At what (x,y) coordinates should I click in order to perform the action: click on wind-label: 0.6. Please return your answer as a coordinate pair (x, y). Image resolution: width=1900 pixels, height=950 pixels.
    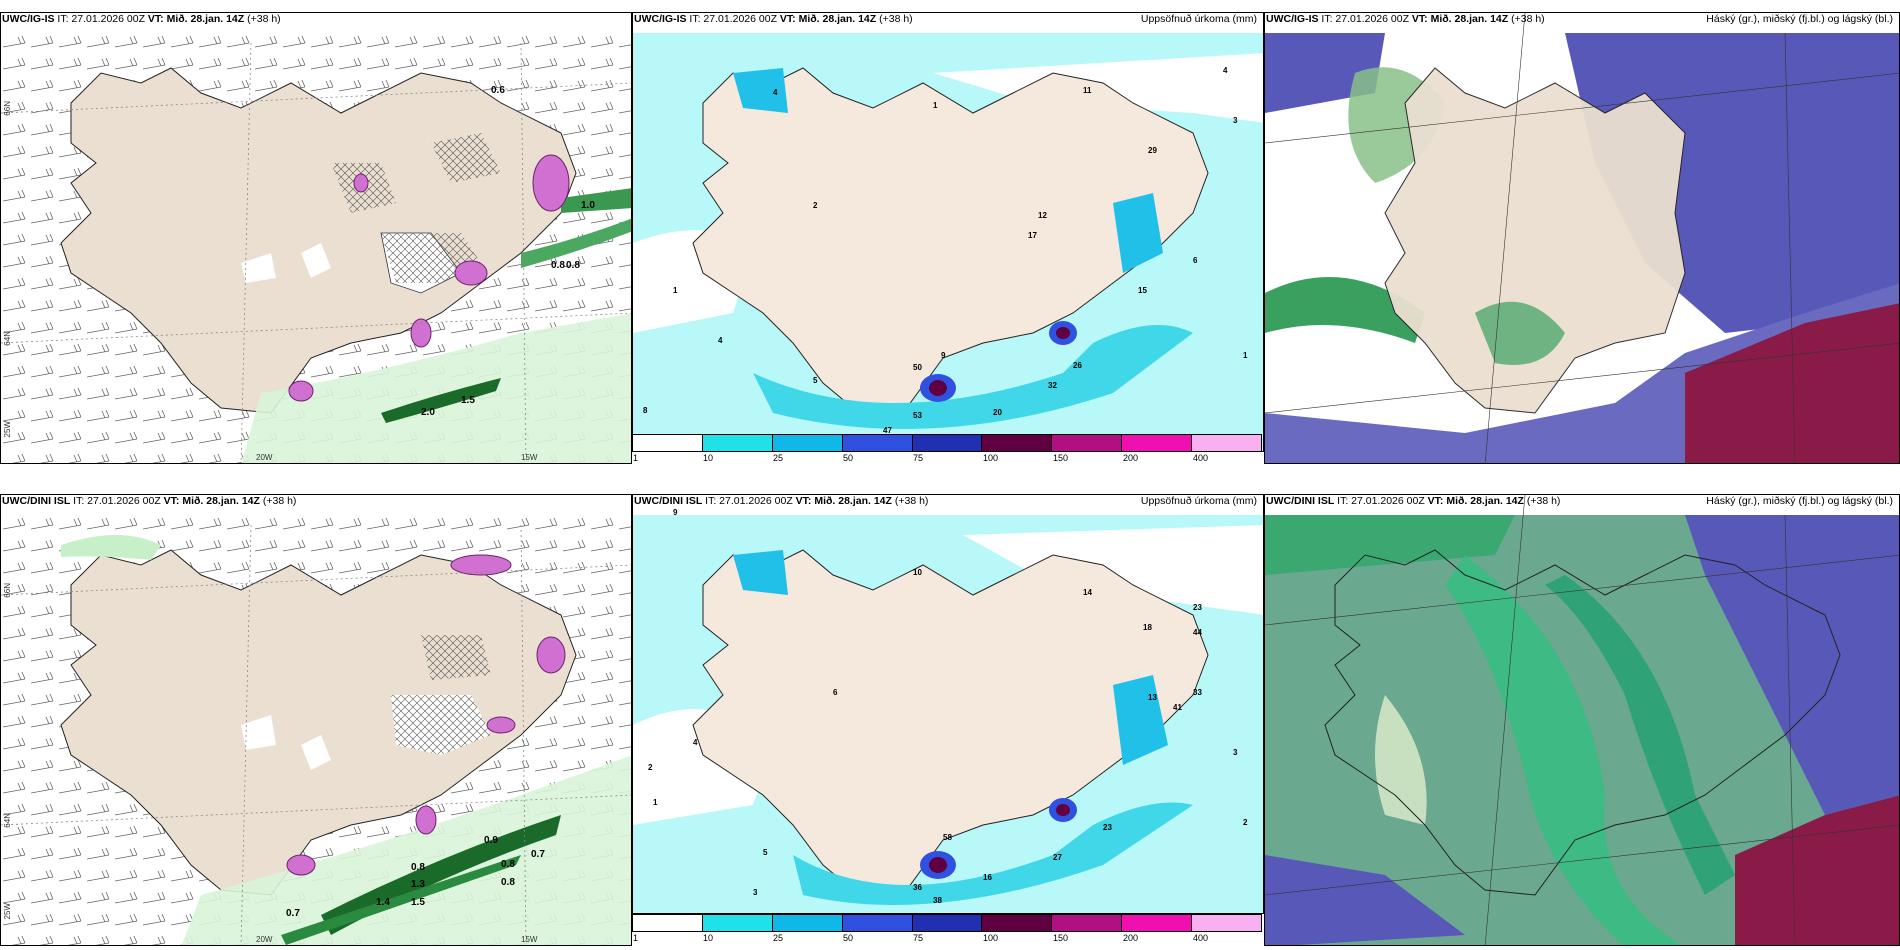
    Looking at the image, I should click on (498, 90).